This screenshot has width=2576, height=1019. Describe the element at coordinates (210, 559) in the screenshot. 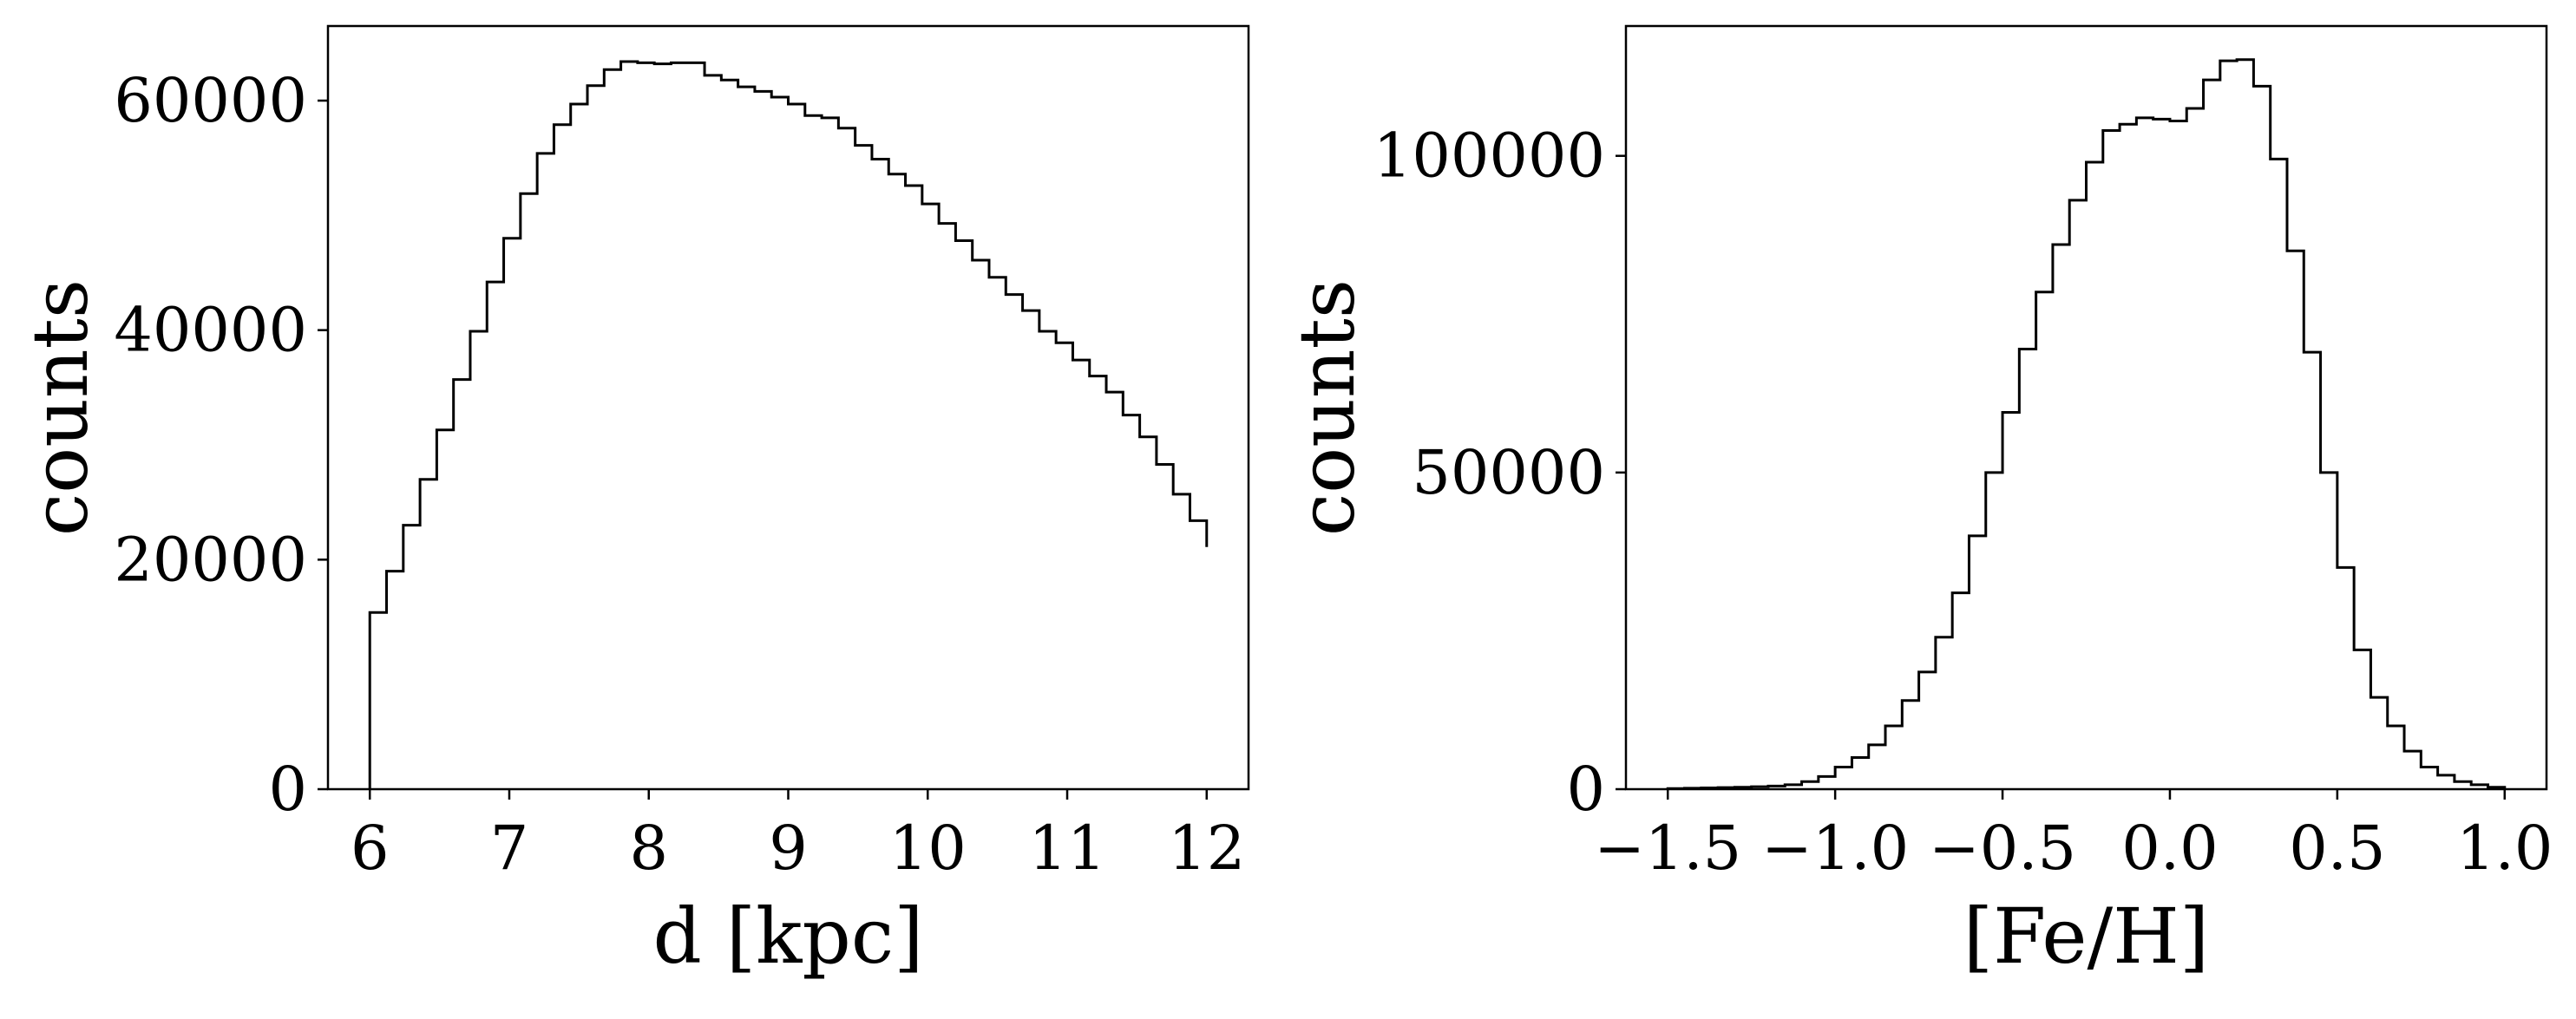

I see `distance-y-tick-label: 20000` at that location.